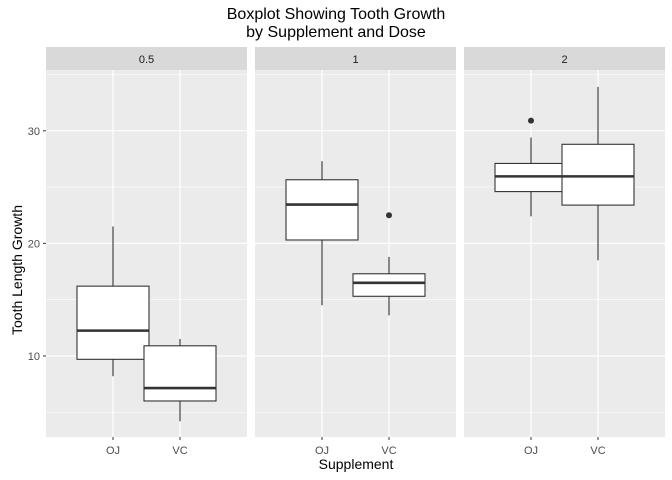  I want to click on facet-strip-label: 1, so click(355, 60).